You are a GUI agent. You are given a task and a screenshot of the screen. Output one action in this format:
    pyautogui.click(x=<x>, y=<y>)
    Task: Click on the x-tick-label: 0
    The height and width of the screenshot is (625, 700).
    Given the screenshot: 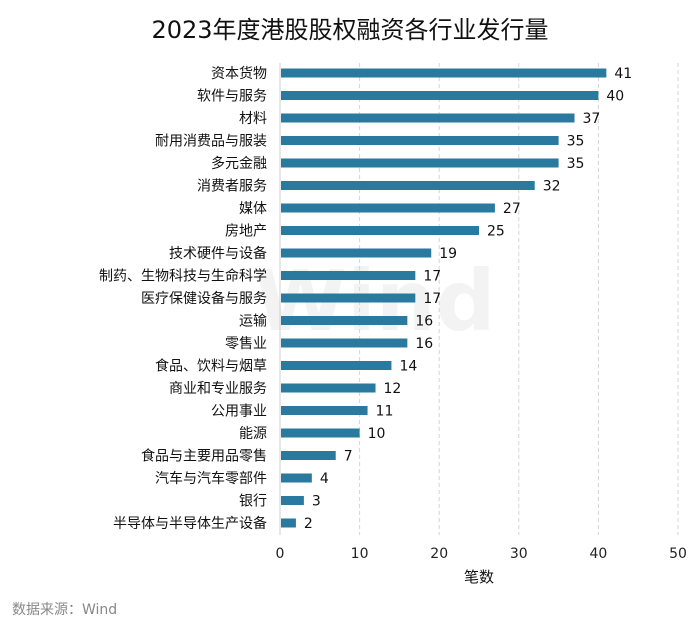 What is the action you would take?
    pyautogui.click(x=280, y=554)
    